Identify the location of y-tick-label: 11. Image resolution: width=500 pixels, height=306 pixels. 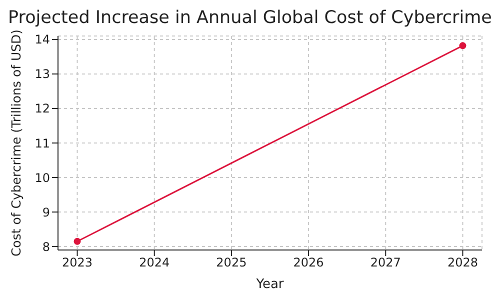
(42, 143).